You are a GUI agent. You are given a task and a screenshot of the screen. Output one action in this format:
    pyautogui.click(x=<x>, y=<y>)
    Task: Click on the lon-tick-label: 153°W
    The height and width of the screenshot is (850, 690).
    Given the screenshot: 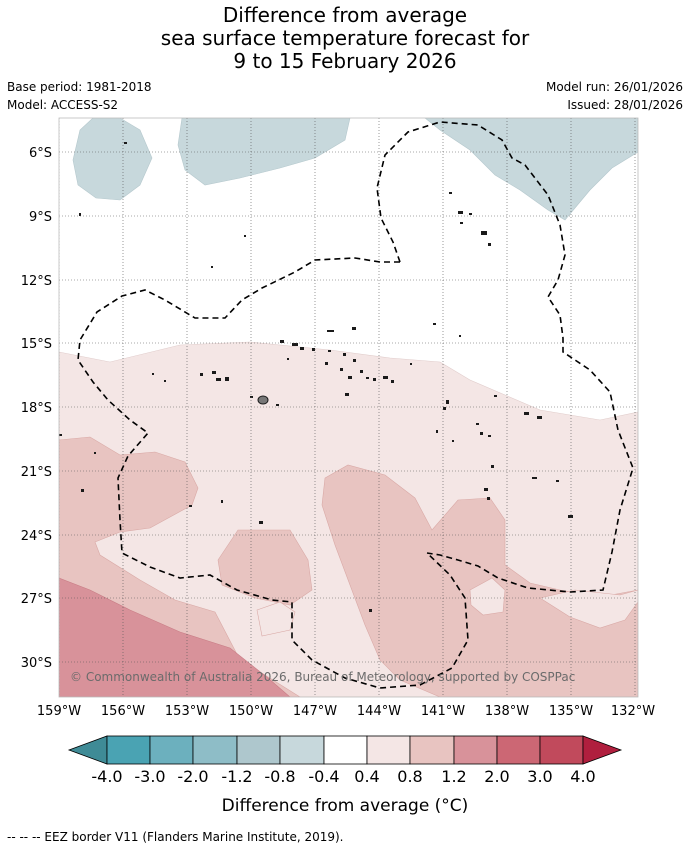 What is the action you would take?
    pyautogui.click(x=187, y=711)
    